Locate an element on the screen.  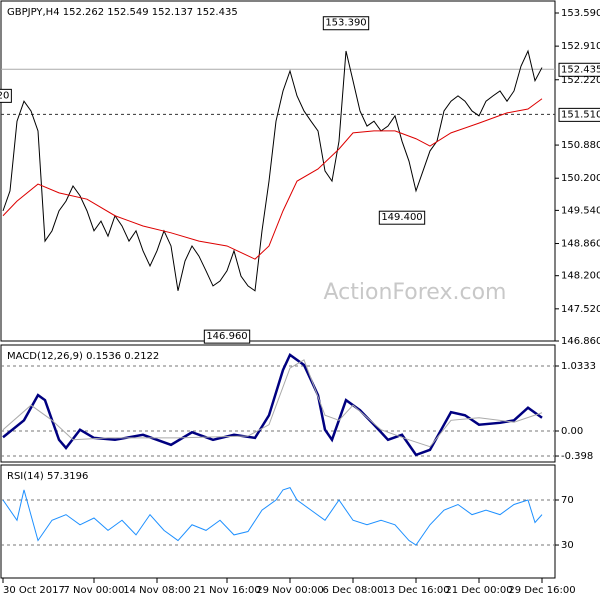
annotation: 153.390 is located at coordinates (345, 23).